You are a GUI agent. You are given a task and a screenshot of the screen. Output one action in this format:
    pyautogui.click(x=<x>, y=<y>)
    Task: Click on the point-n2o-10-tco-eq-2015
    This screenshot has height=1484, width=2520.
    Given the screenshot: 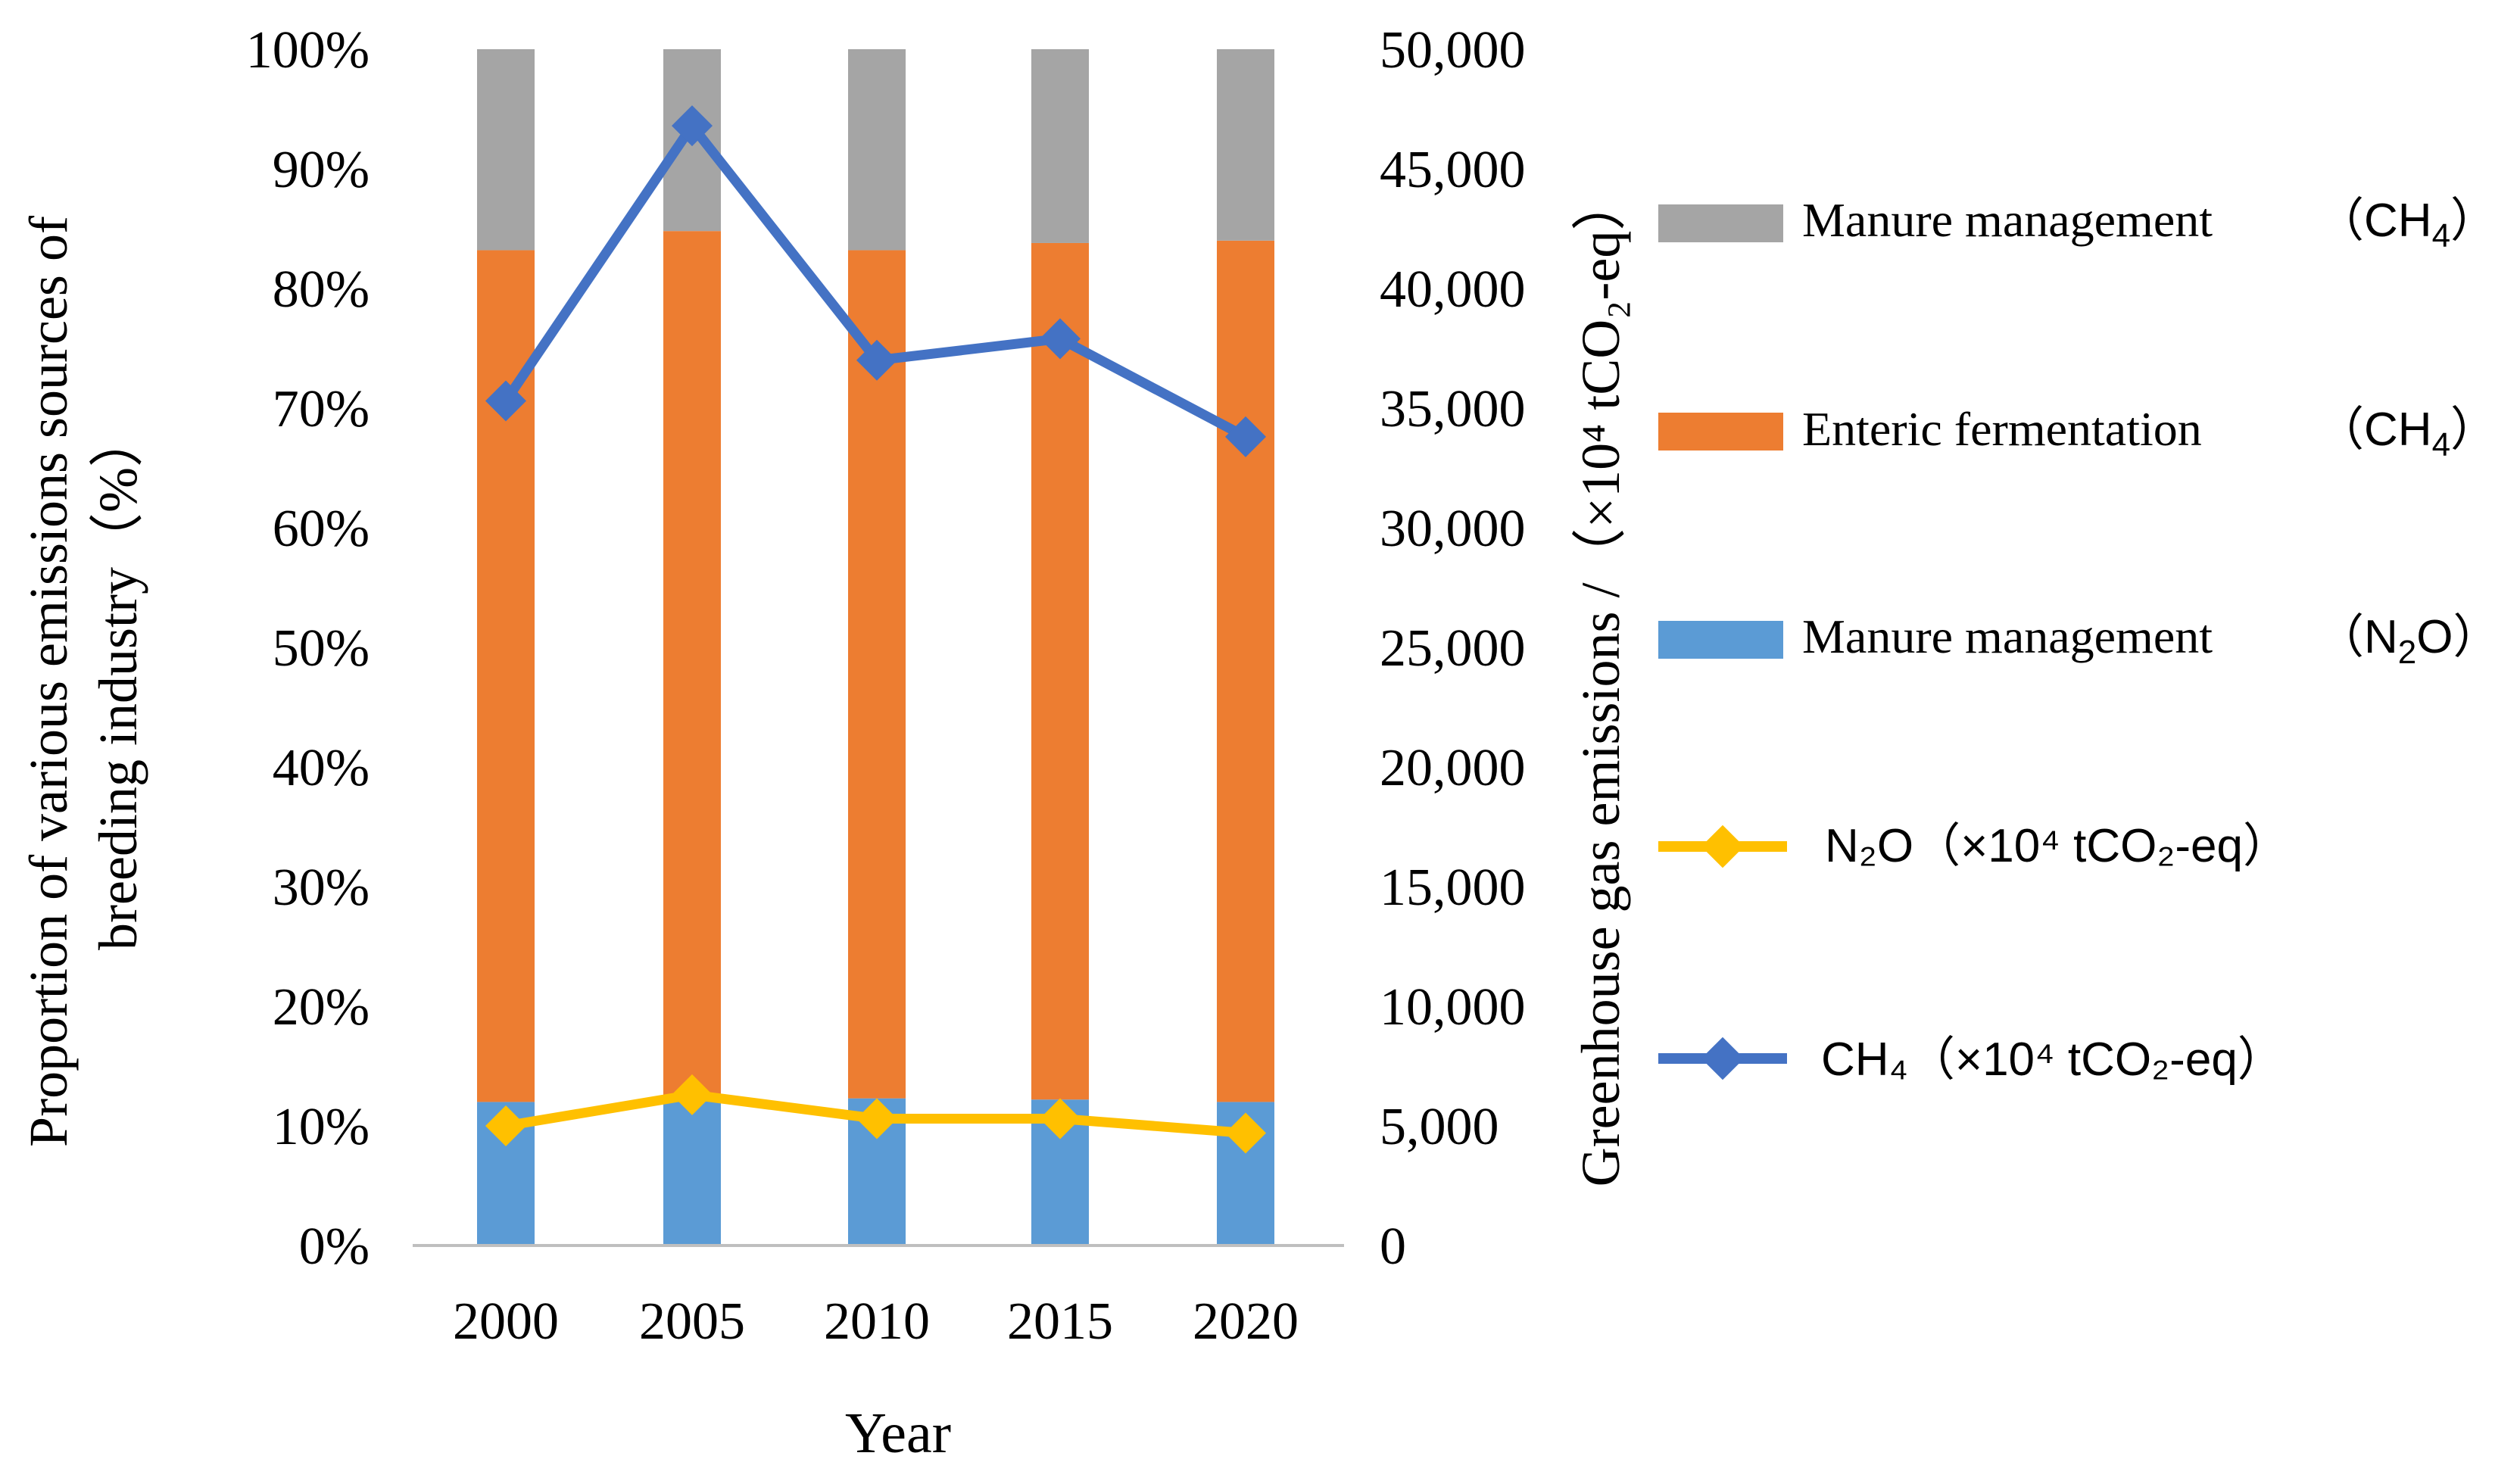 What is the action you would take?
    pyautogui.click(x=1060, y=1119)
    